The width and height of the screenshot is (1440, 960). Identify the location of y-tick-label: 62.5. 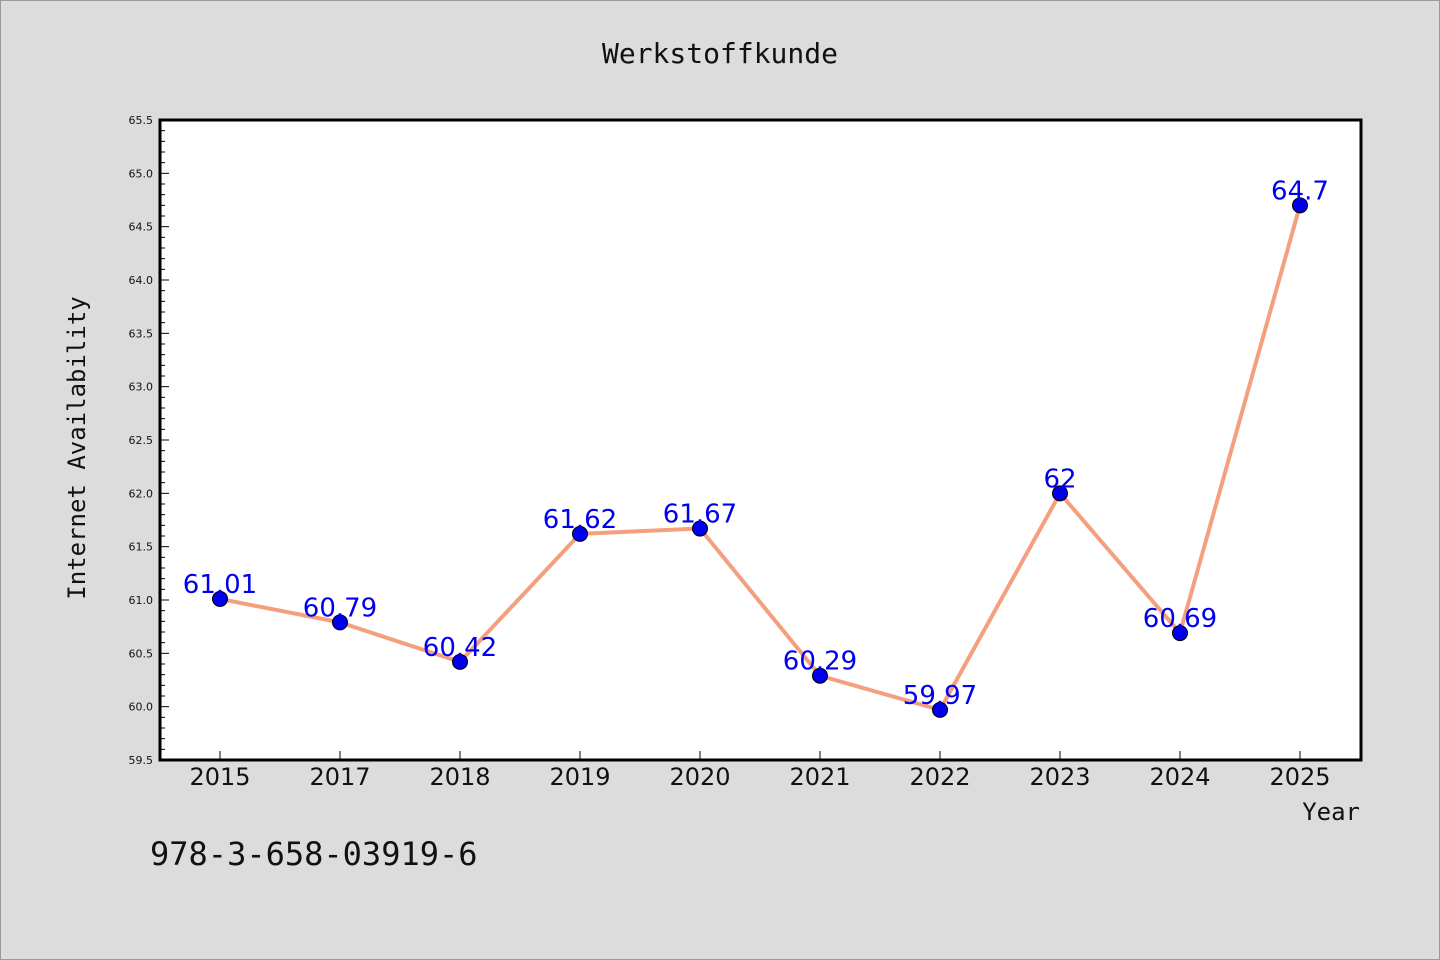
(141, 440).